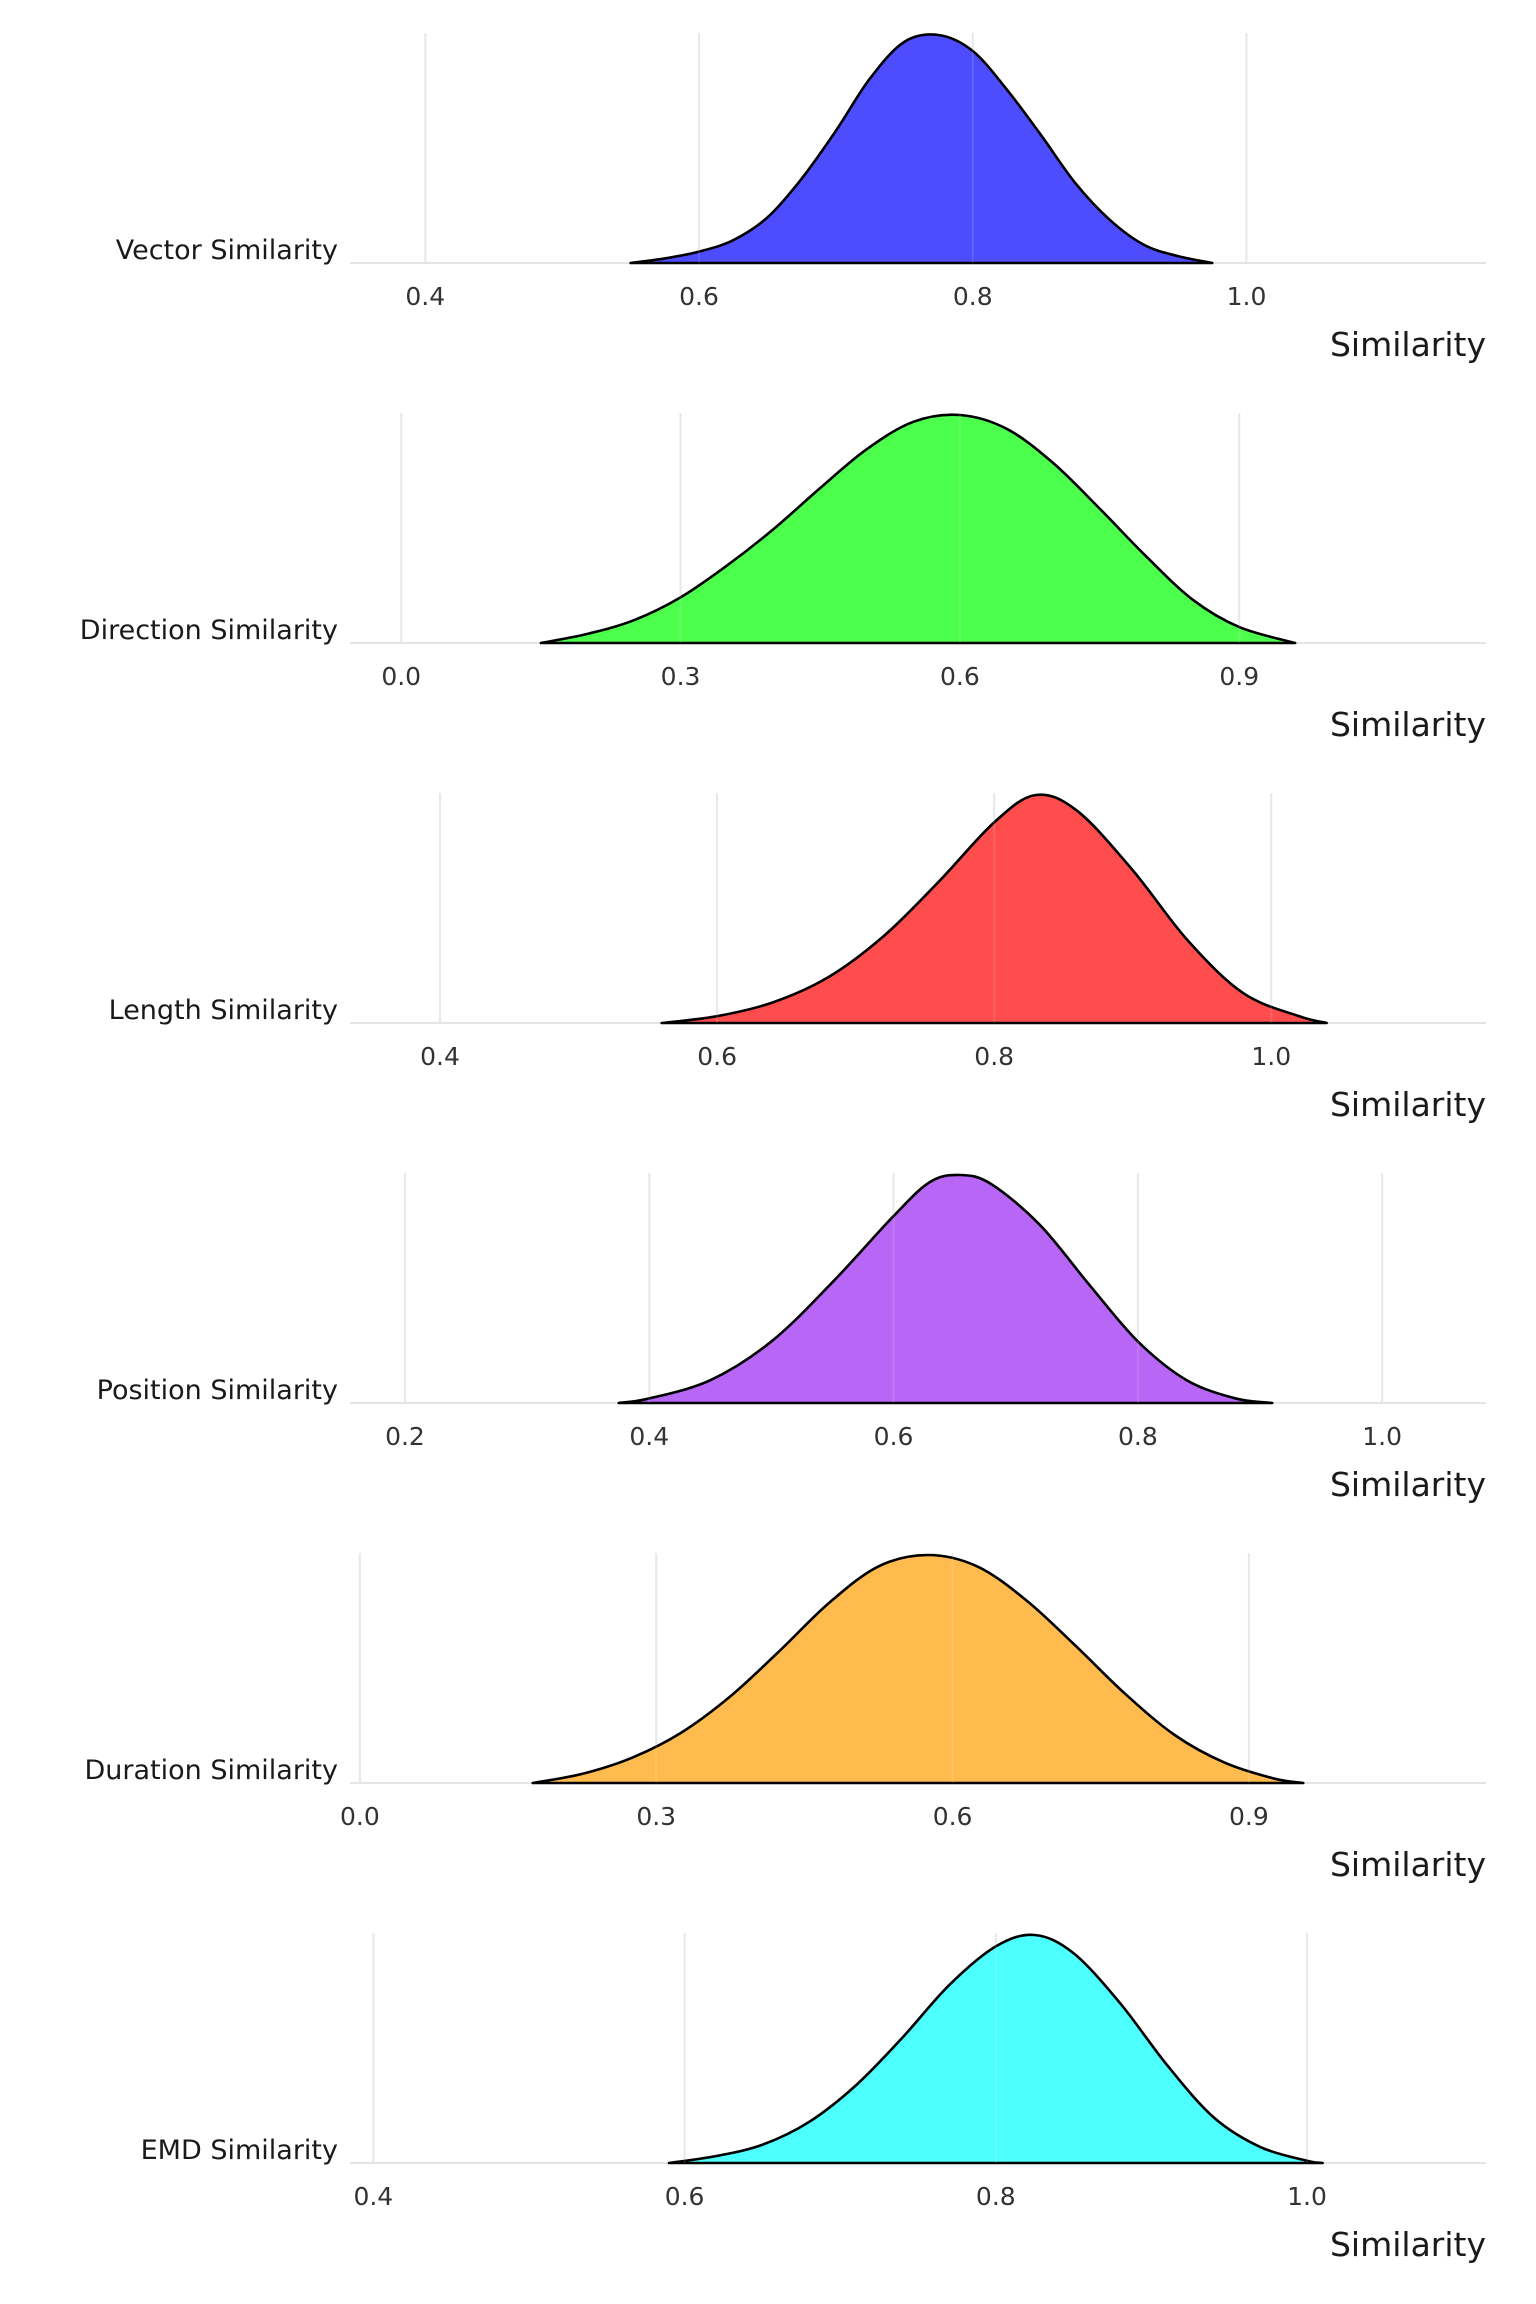 The width and height of the screenshot is (1536, 2304). Describe the element at coordinates (209, 630) in the screenshot. I see `category-label: Direction Similarity` at that location.